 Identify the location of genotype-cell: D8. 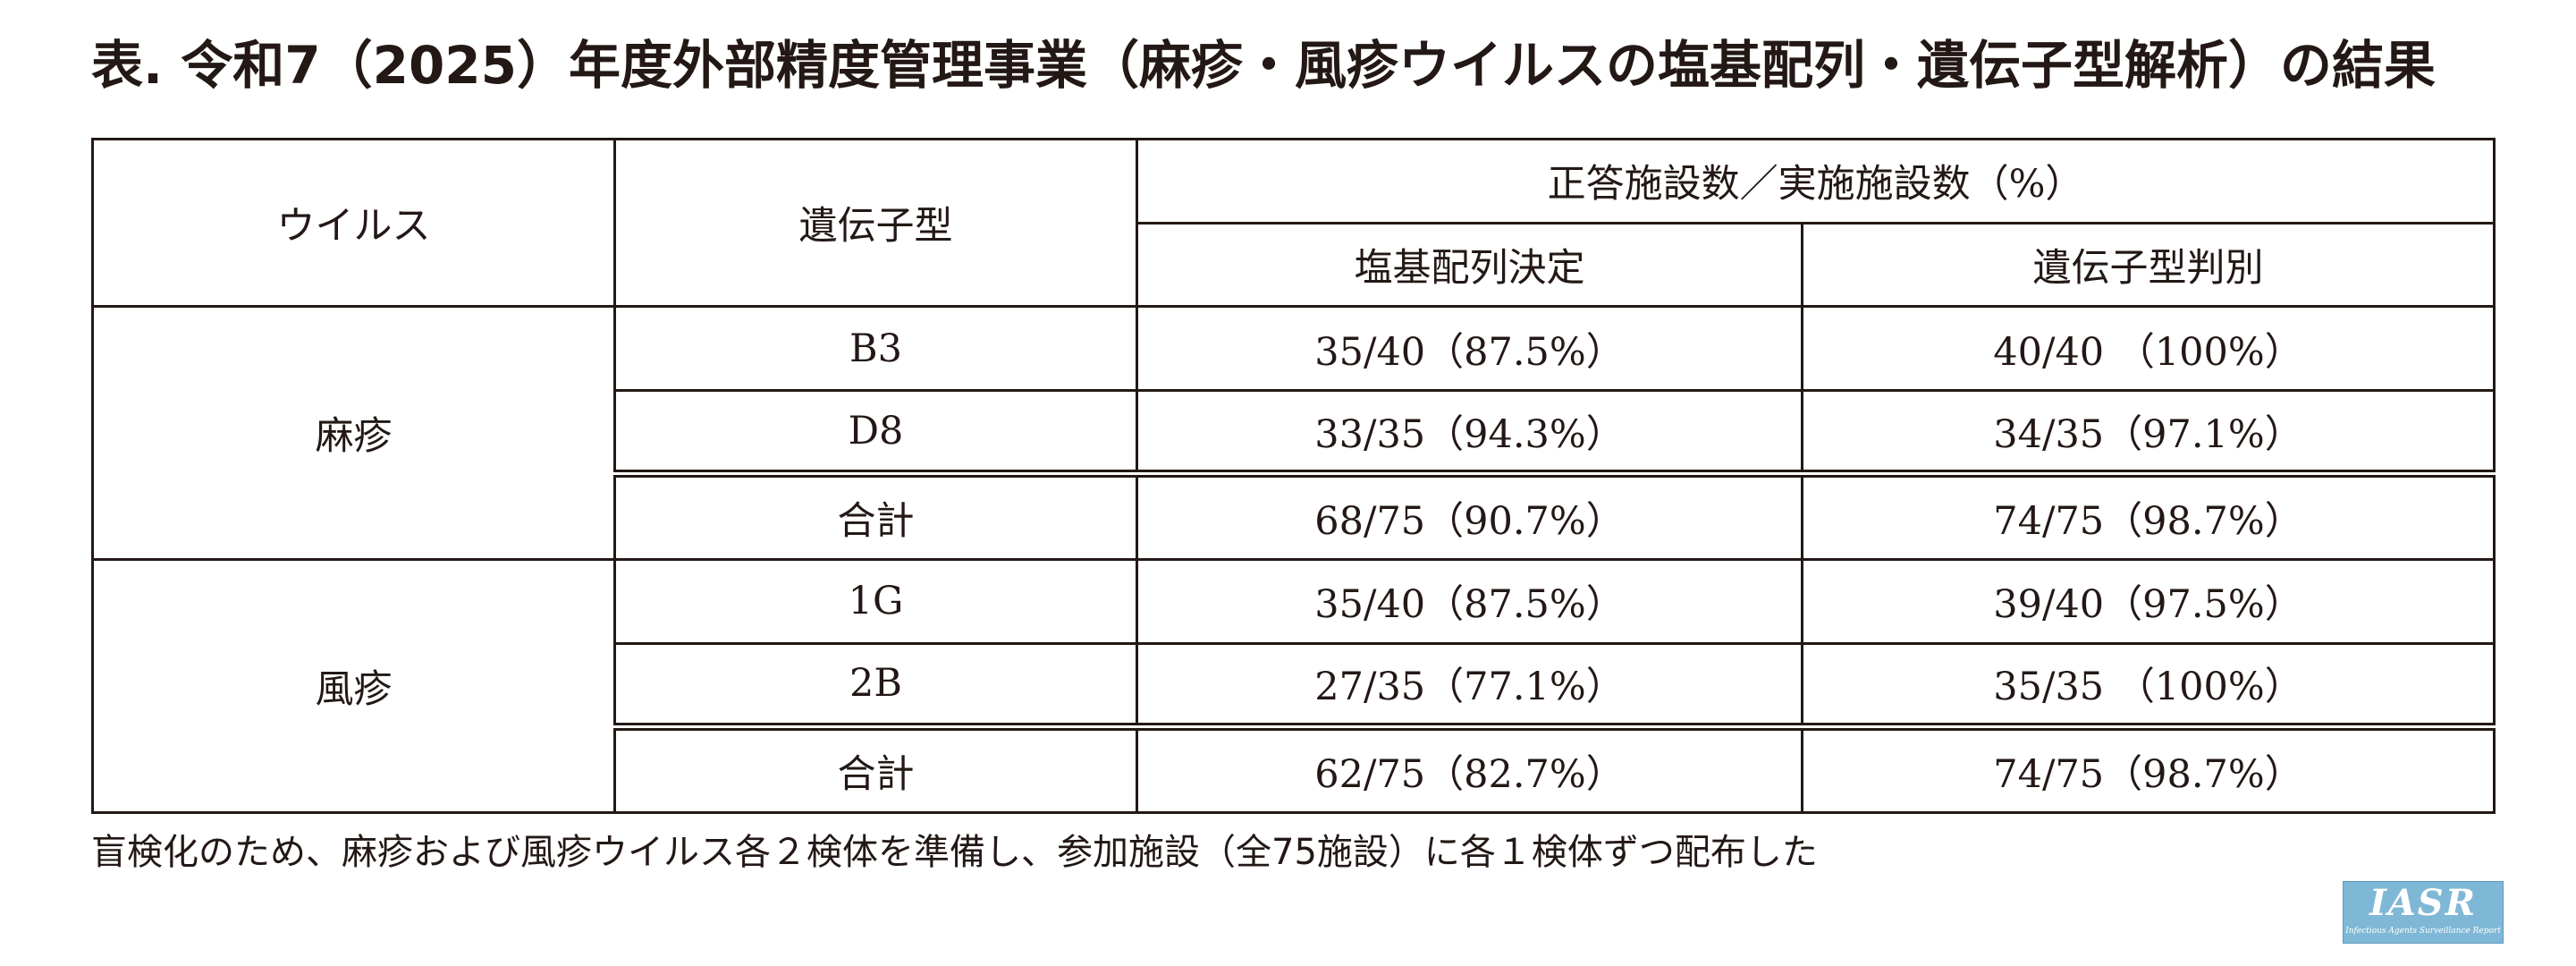
(875, 432).